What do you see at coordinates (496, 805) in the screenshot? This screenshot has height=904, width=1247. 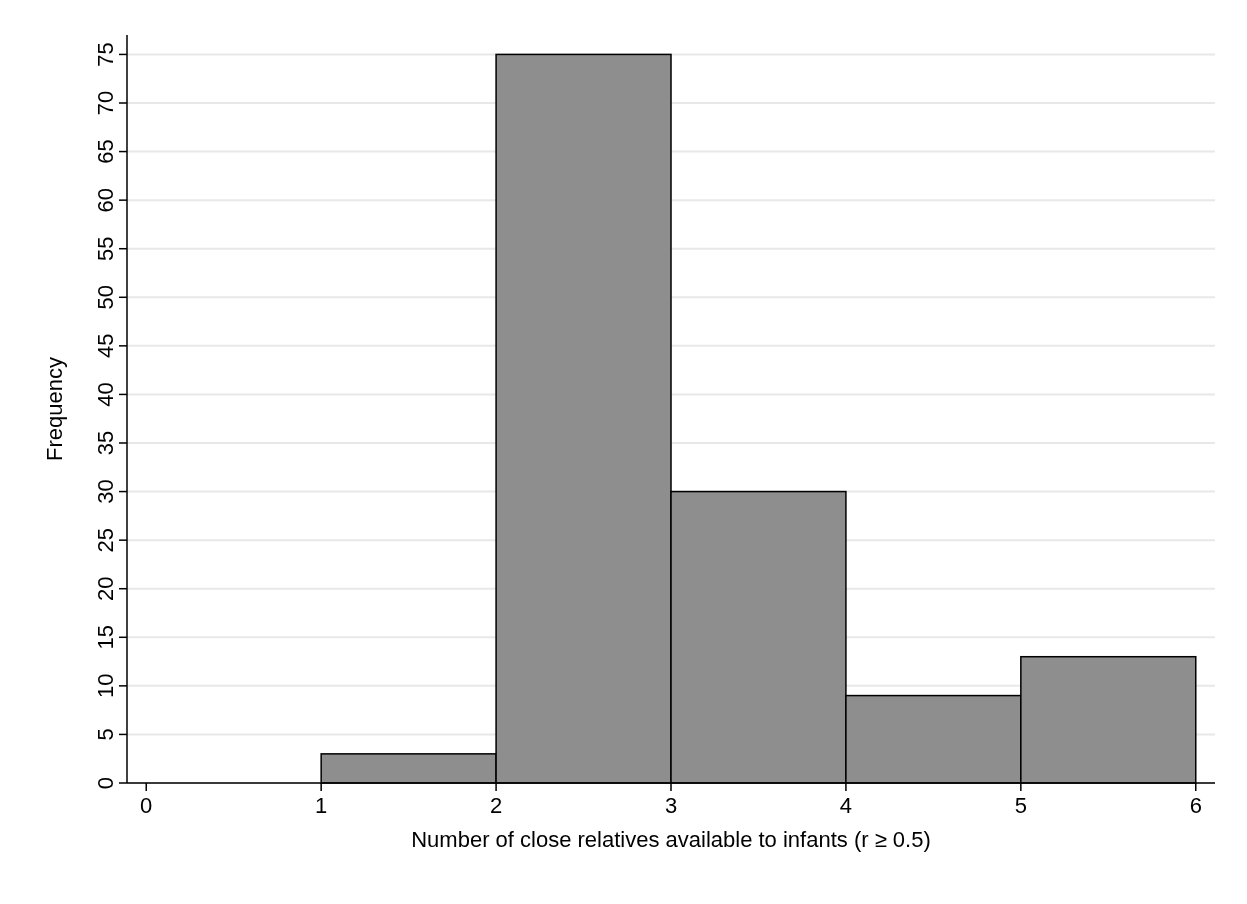 I see `x-tick-label: 2` at bounding box center [496, 805].